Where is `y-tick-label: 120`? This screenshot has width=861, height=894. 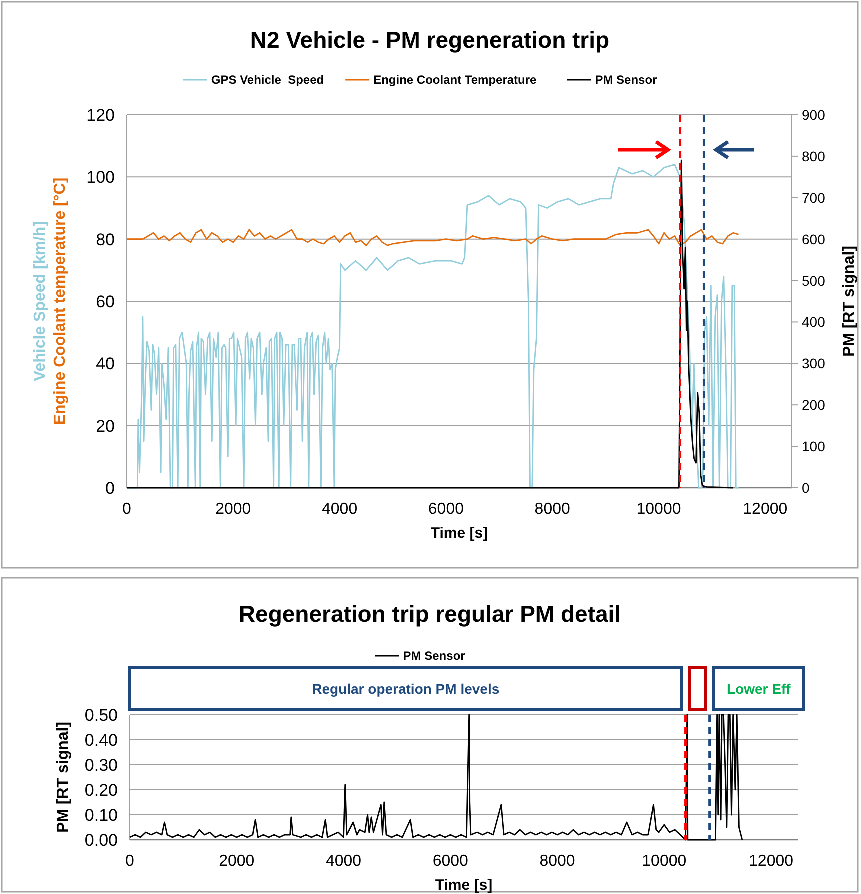
y-tick-label: 120 is located at coordinates (100, 115).